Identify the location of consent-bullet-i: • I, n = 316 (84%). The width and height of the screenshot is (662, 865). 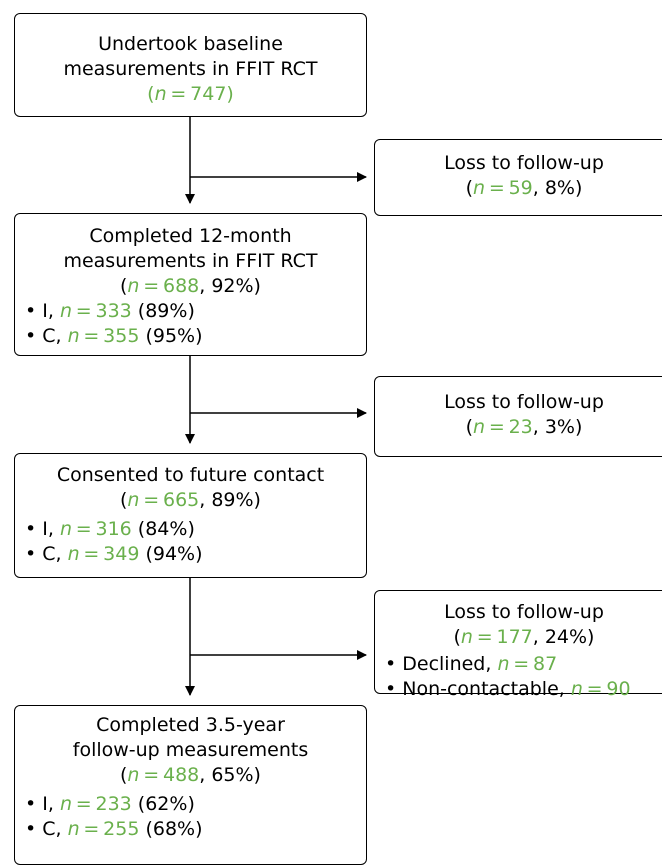
(110, 529).